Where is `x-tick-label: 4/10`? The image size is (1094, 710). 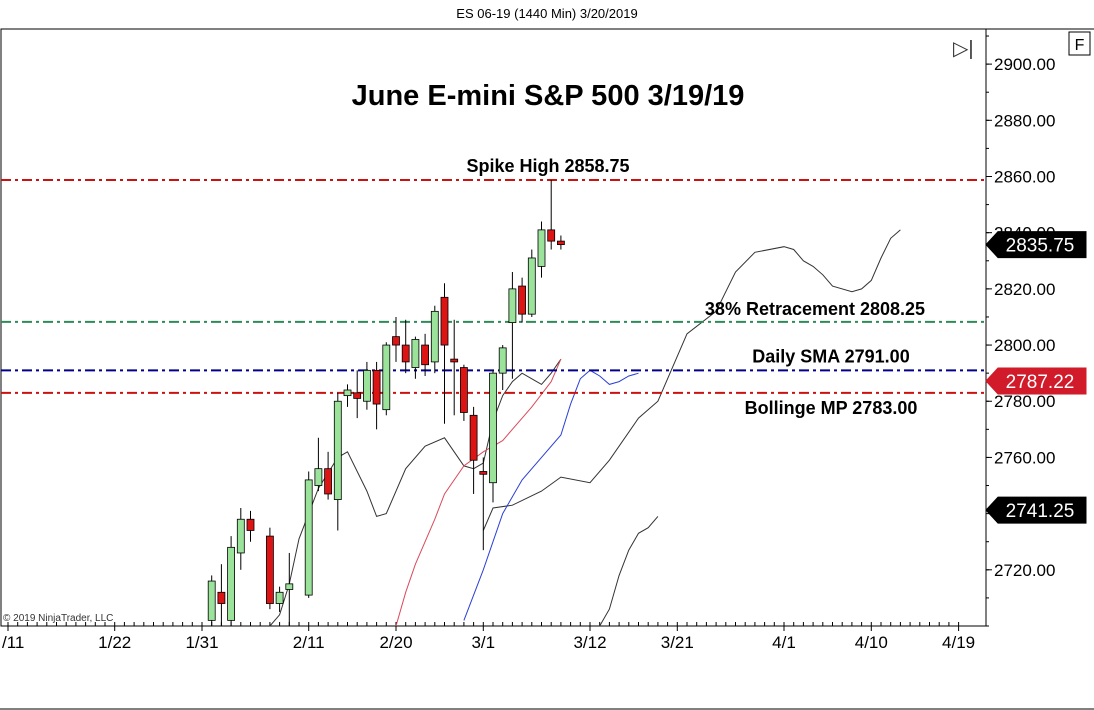
x-tick-label: 4/10 is located at coordinates (871, 642).